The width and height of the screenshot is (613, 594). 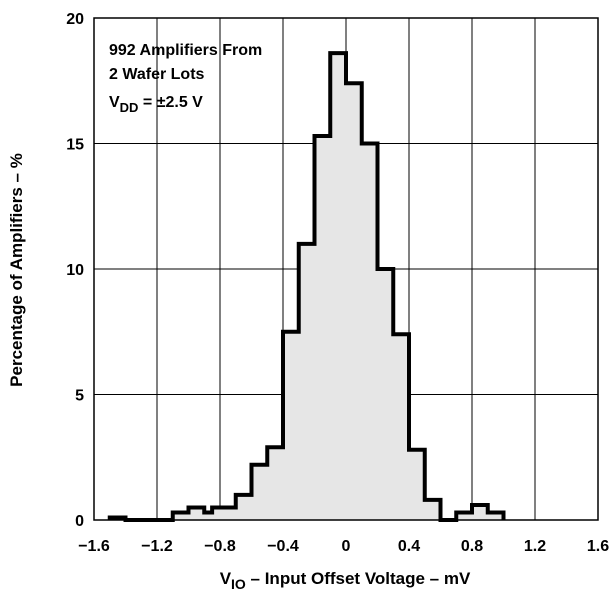 What do you see at coordinates (598, 546) in the screenshot?
I see `x-tick-label: 1.6` at bounding box center [598, 546].